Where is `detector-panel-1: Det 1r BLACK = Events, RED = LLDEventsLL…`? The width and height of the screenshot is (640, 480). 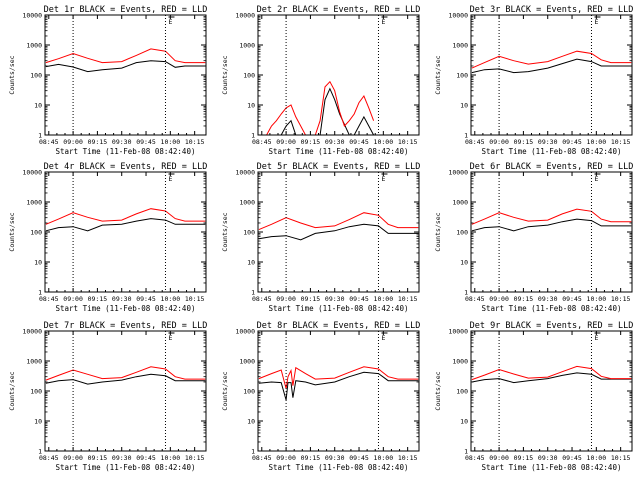 detector-panel-1: Det 1r BLACK = Events, RED = LLDEventsLL… is located at coordinates (107, 80).